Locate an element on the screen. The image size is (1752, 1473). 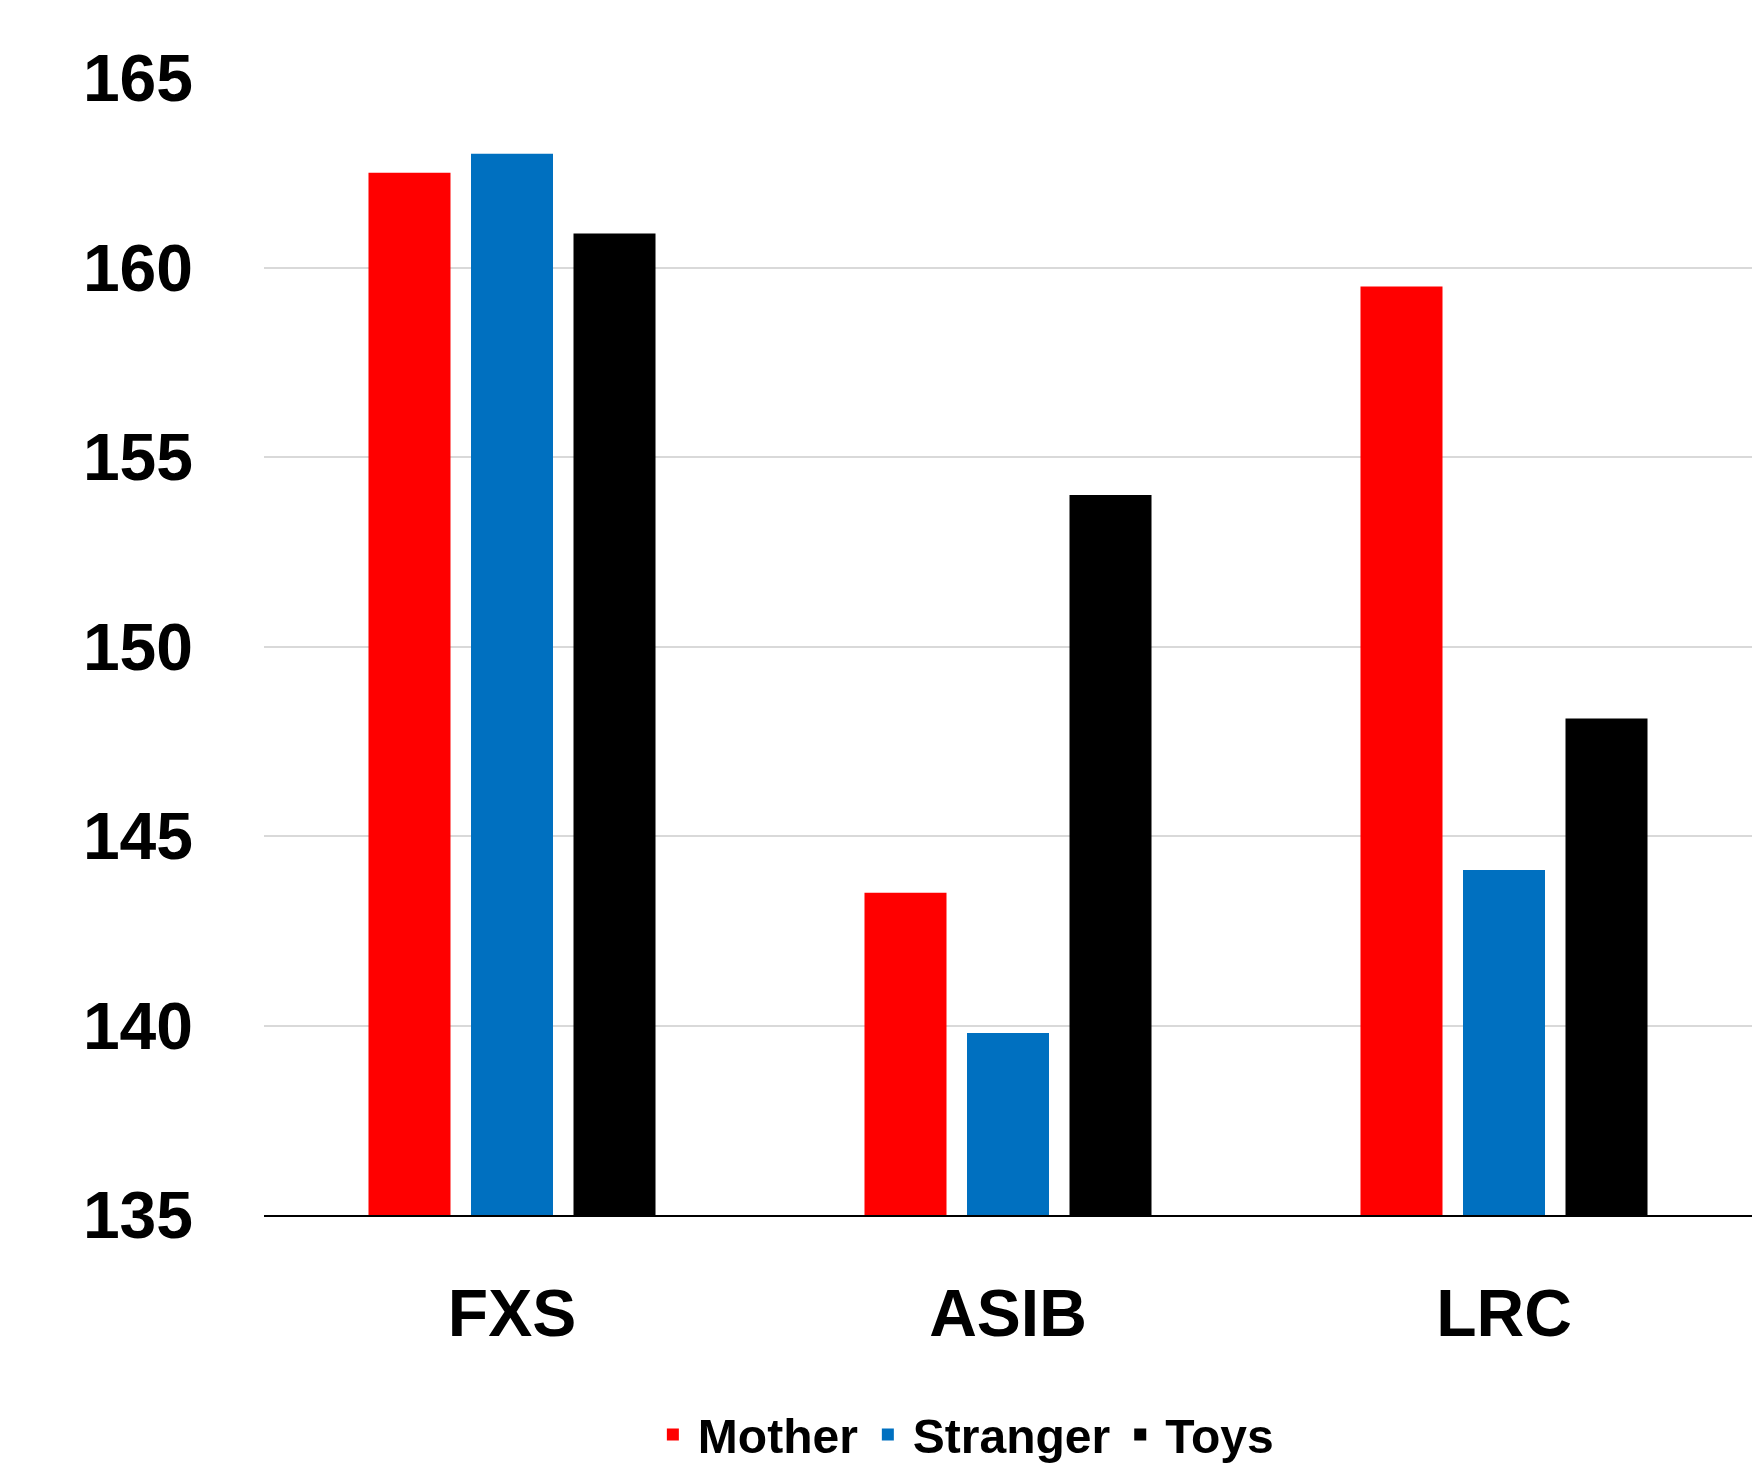
legend-label: Toys is located at coordinates (1219, 1437).